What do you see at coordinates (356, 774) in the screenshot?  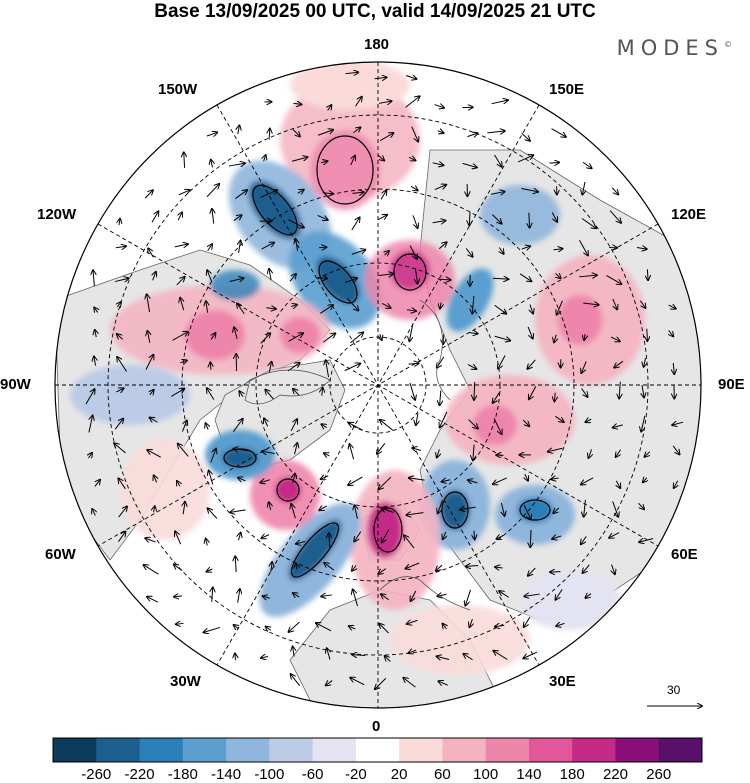 I see `colorbar-tick-label: -20` at bounding box center [356, 774].